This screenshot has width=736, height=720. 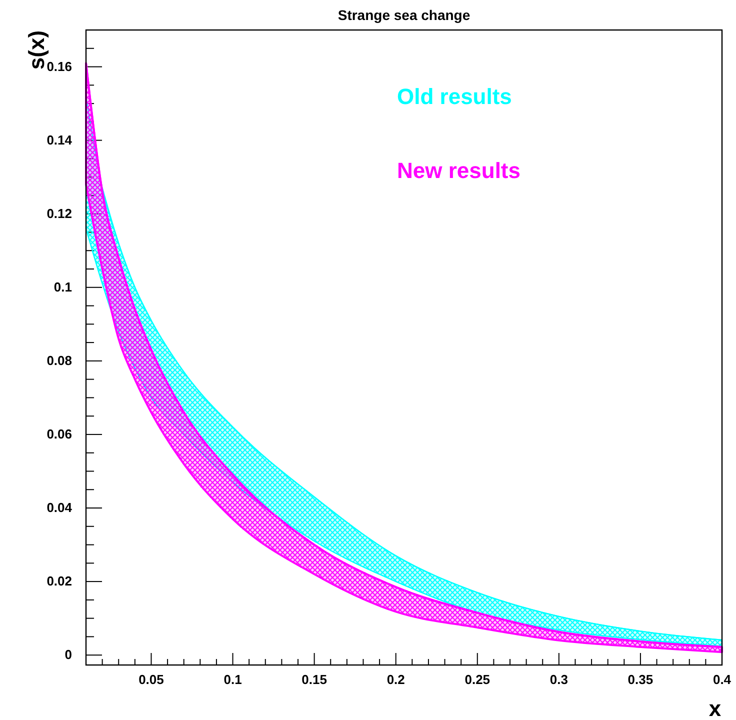 I want to click on x-tick-label: 0.35, so click(x=641, y=680).